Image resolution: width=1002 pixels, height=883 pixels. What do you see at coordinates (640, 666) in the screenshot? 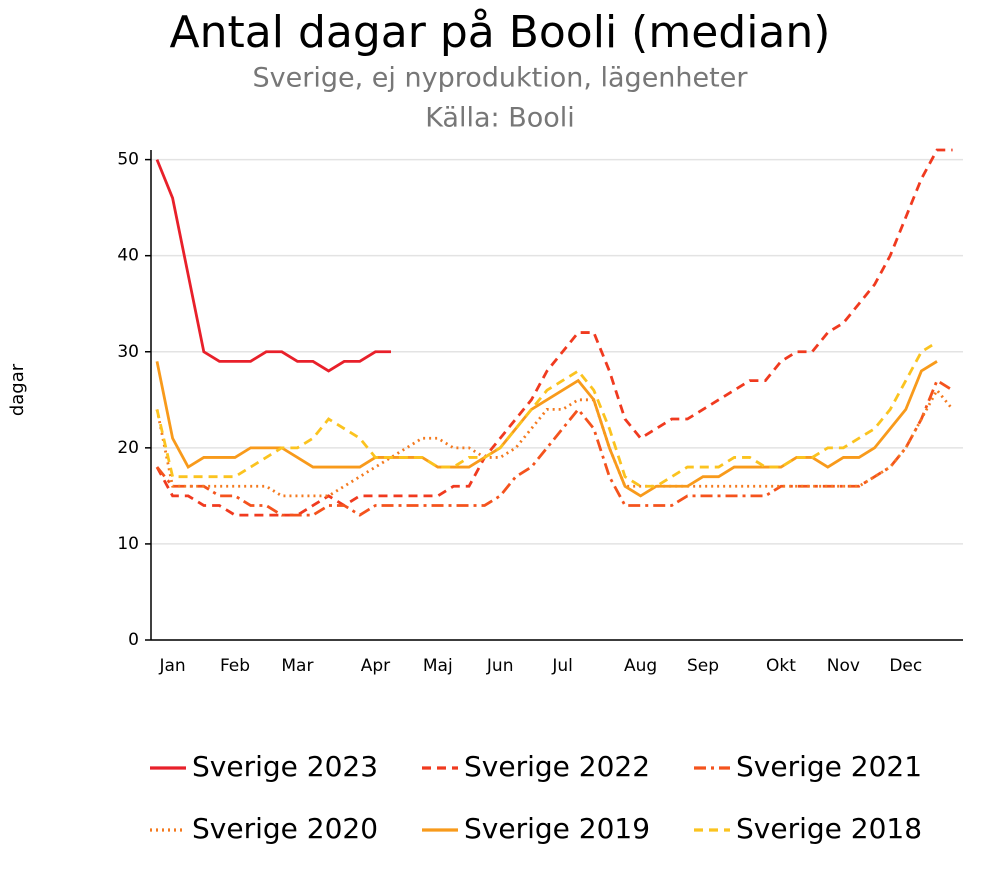
I see `x-tick-label: Aug` at bounding box center [640, 666].